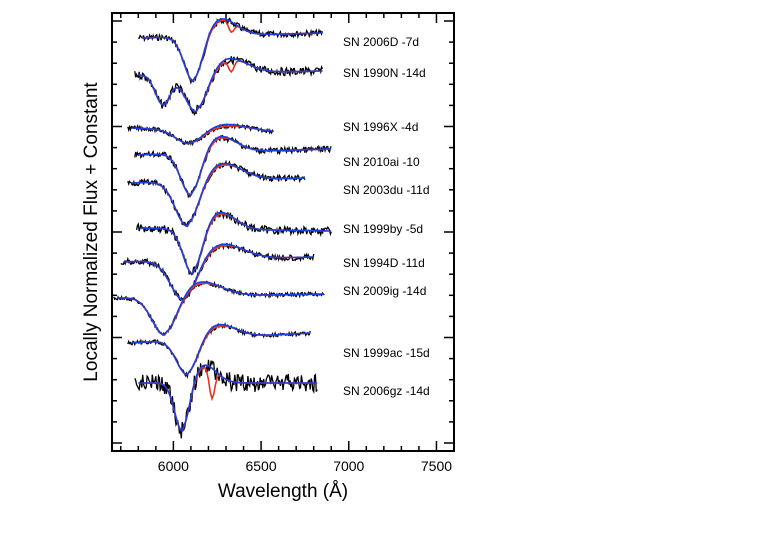 The height and width of the screenshot is (539, 763). What do you see at coordinates (384, 291) in the screenshot?
I see `spectrum-label: SN 2009ig -14d` at bounding box center [384, 291].